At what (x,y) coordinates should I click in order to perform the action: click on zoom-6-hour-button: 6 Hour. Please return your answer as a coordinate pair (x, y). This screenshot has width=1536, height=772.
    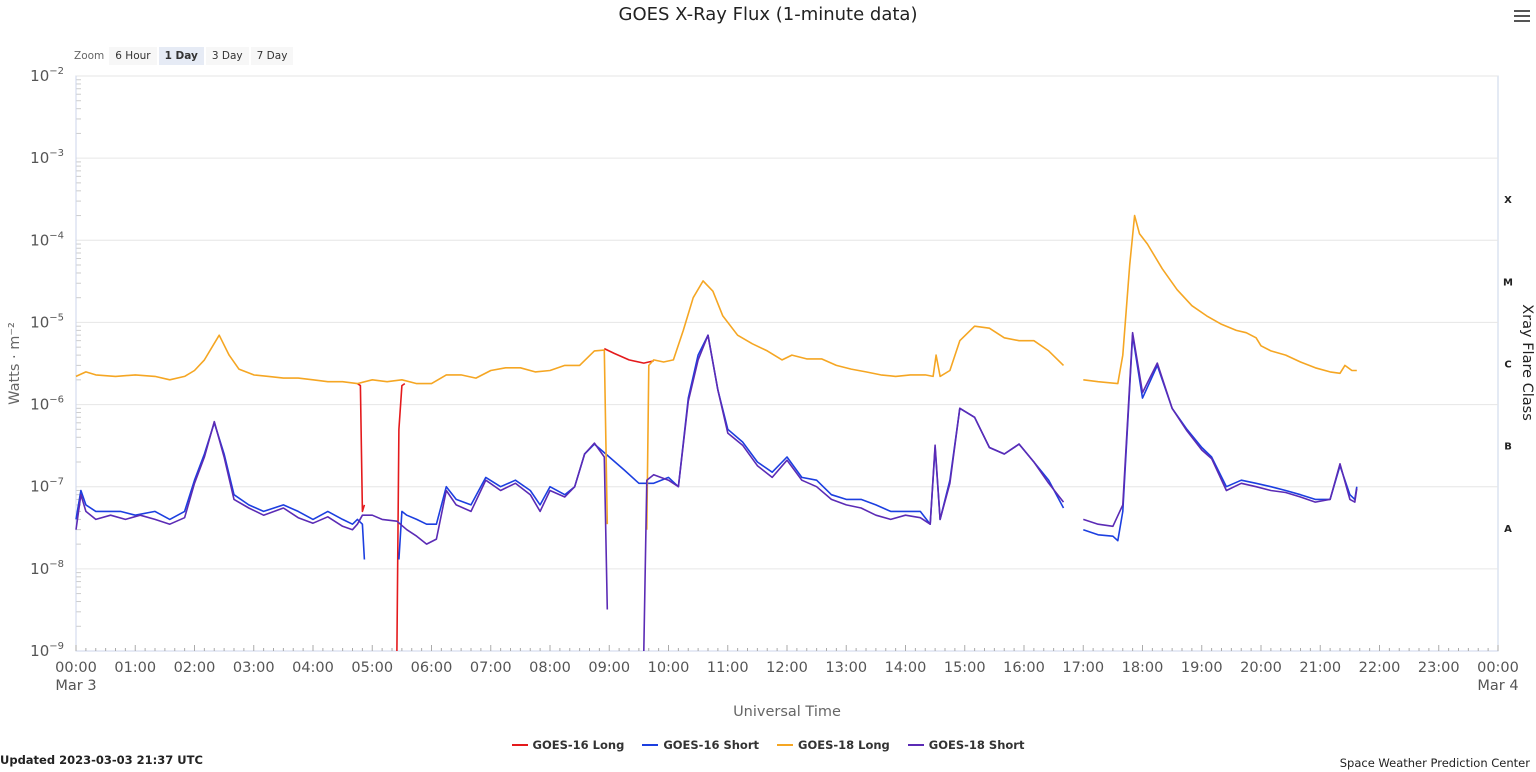
    Looking at the image, I should click on (133, 56).